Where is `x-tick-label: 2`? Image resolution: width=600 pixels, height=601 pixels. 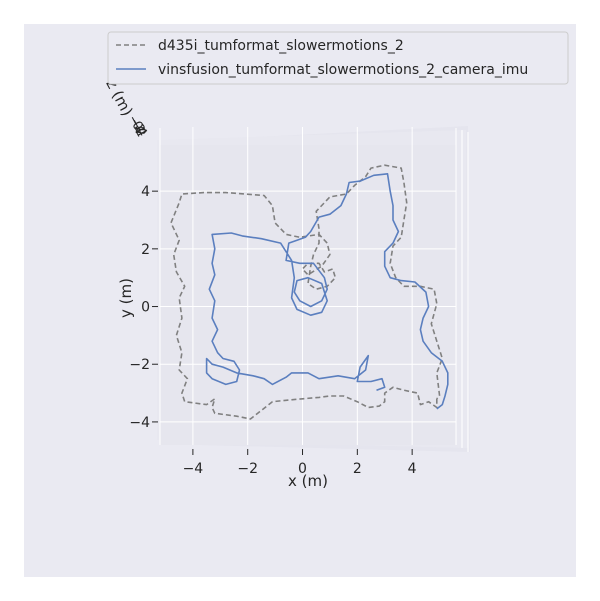 x-tick-label: 2 is located at coordinates (357, 469).